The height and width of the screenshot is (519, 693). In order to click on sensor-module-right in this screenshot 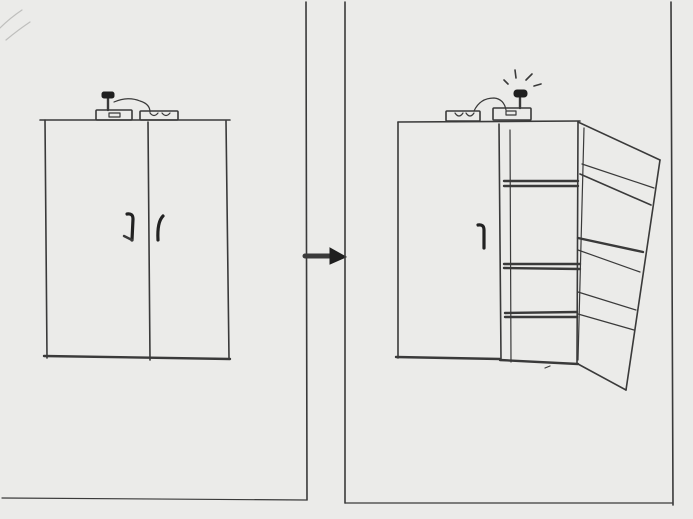, I will do `click(159, 115)`.